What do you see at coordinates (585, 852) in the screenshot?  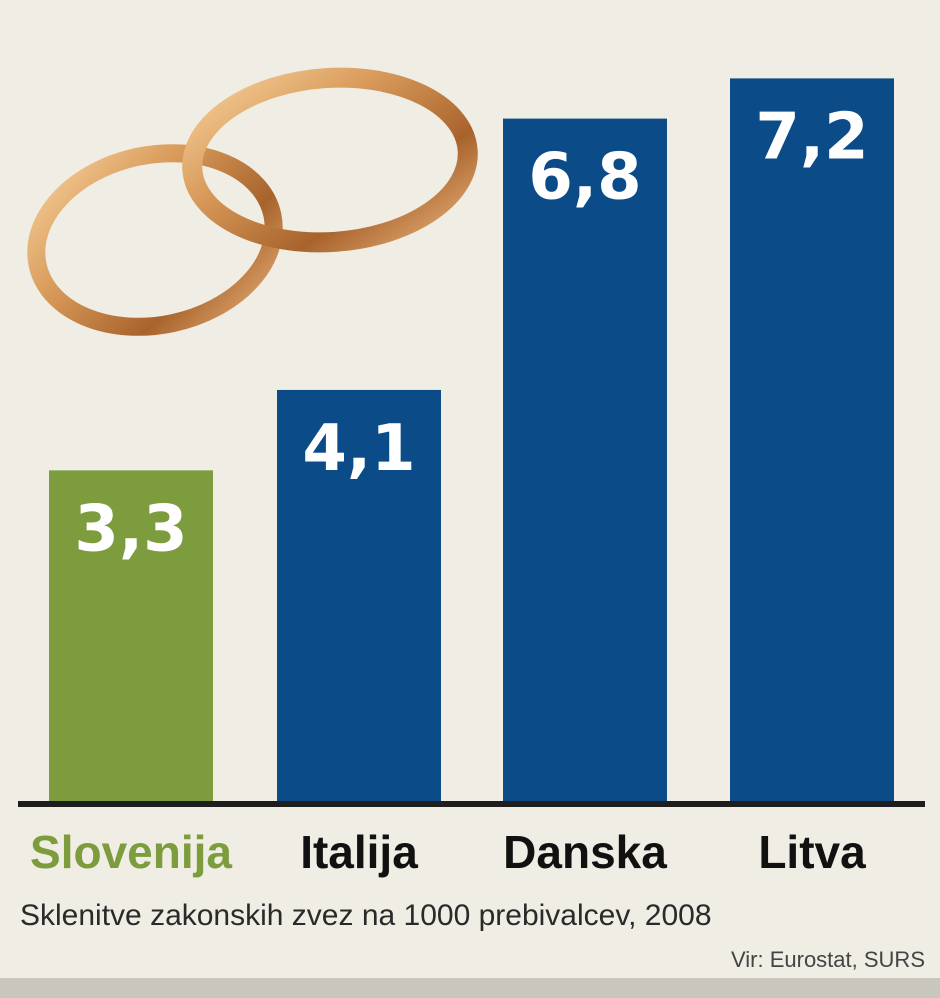 I see `category-label: Danska` at bounding box center [585, 852].